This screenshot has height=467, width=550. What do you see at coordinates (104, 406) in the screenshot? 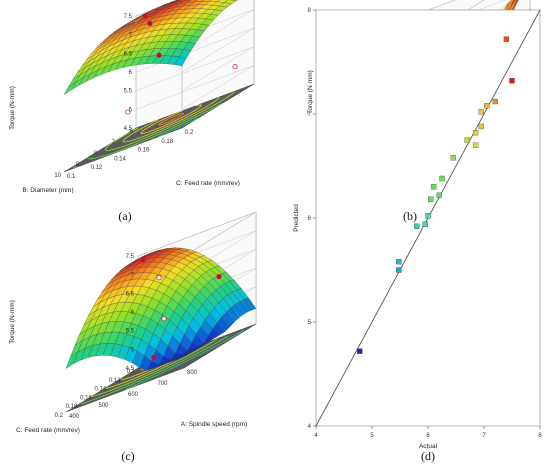
I see `y-tick-label: 500` at bounding box center [104, 406].